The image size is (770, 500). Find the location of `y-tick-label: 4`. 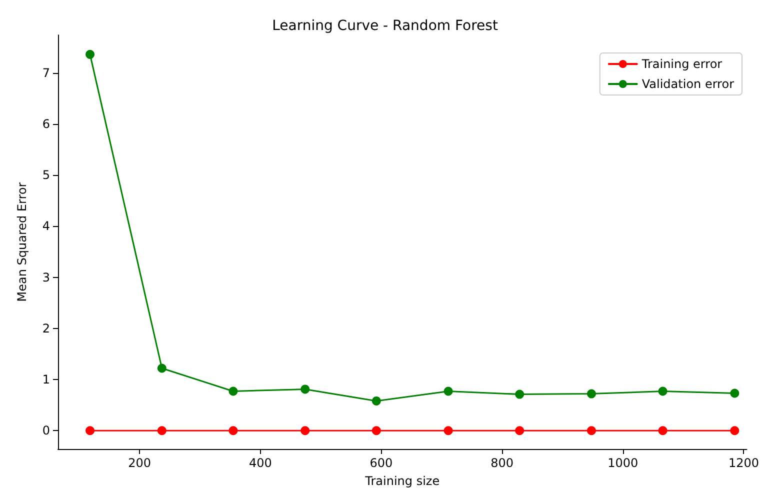

y-tick-label: 4 is located at coordinates (46, 226).